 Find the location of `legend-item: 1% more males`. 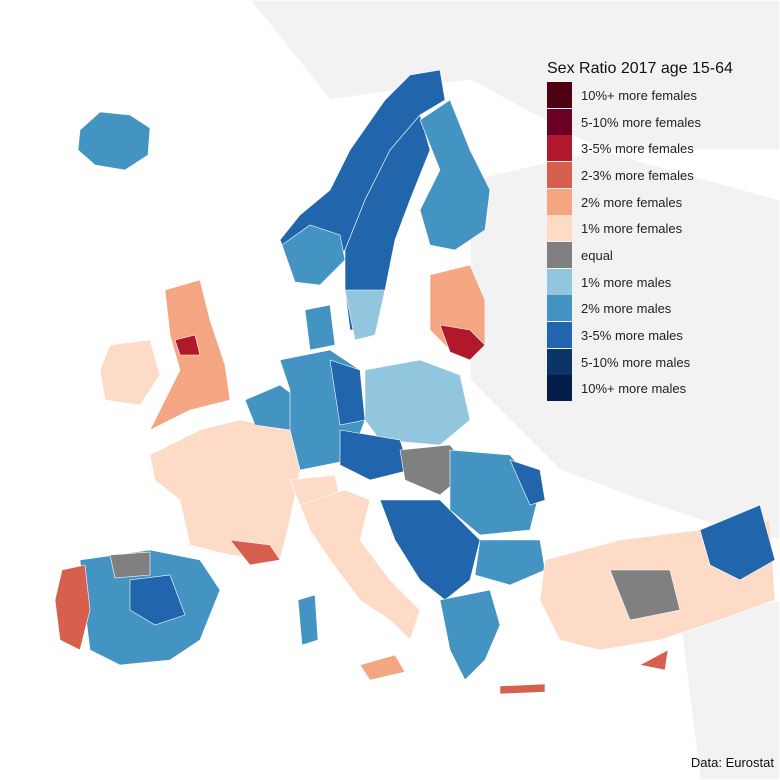

legend-item: 1% more males is located at coordinates (640, 282).